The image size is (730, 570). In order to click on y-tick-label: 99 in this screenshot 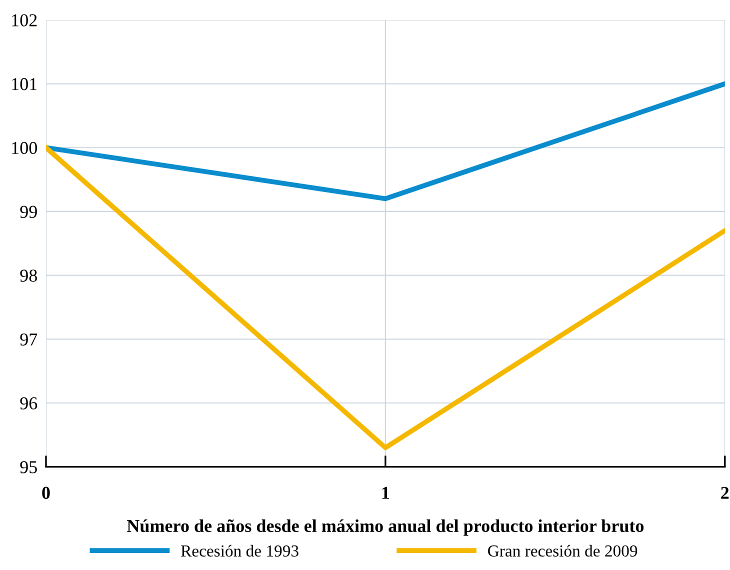, I will do `click(28, 212)`.